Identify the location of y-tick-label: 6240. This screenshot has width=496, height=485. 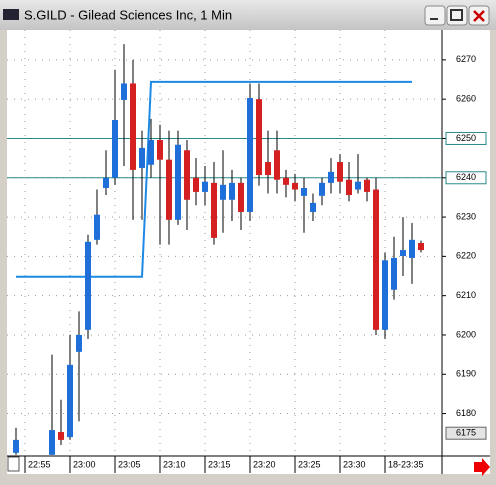
(466, 177).